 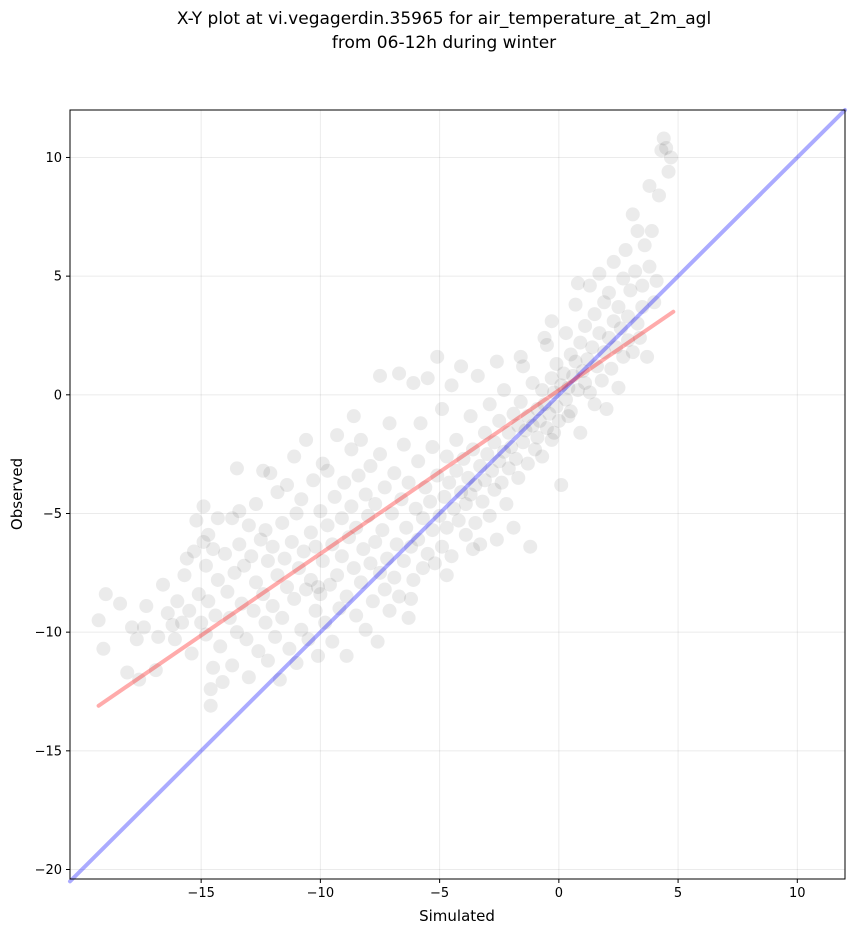 What do you see at coordinates (559, 893) in the screenshot?
I see `x-tick-label: 0` at bounding box center [559, 893].